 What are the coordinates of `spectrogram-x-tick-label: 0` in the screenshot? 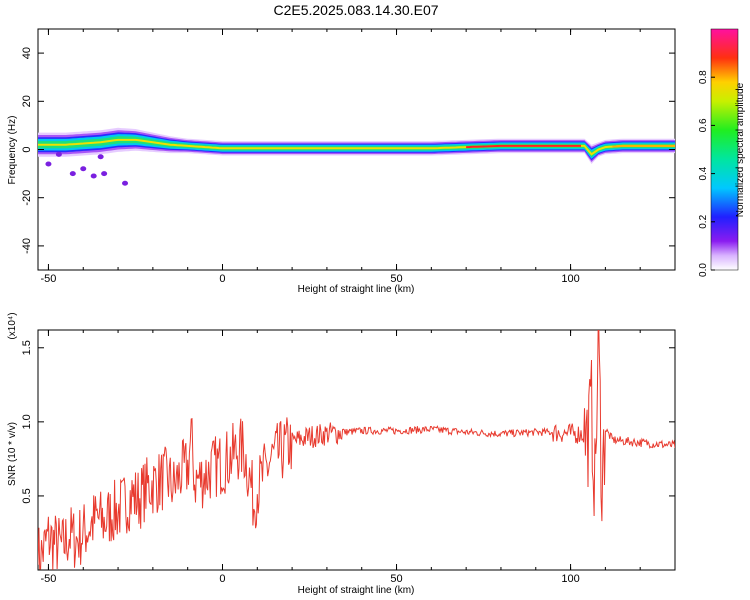 It's located at (222, 279).